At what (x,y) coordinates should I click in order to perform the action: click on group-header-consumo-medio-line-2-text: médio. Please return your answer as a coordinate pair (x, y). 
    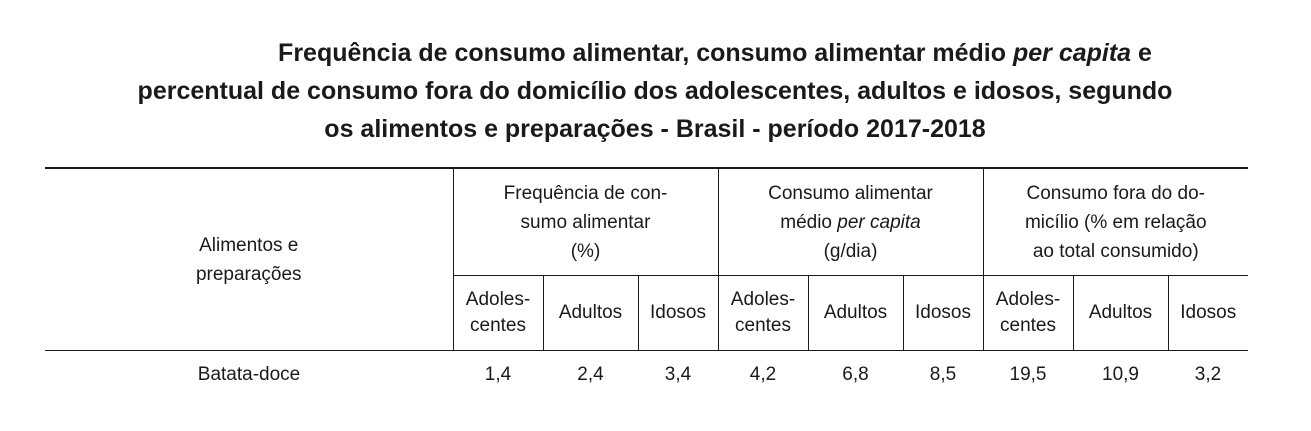
    Looking at the image, I should click on (809, 222).